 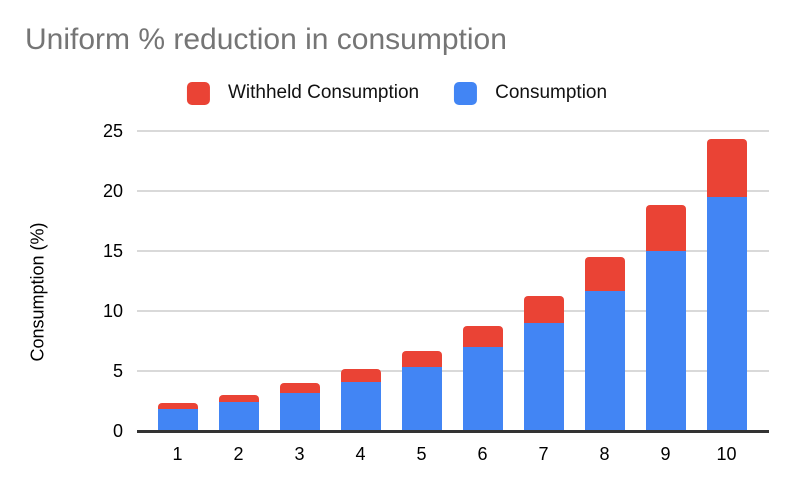 I want to click on x-tick-label: 10, so click(x=726, y=454).